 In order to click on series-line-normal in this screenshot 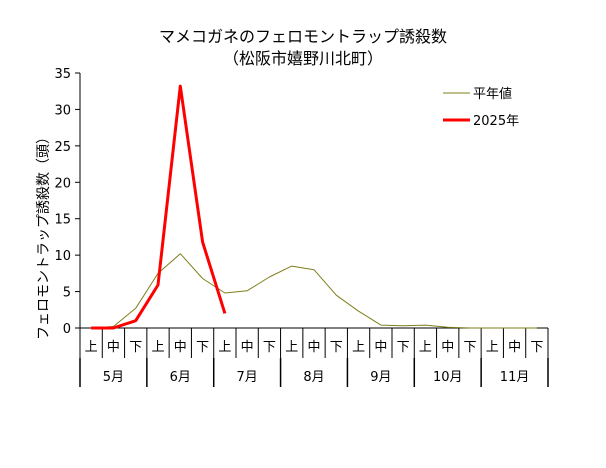, I will do `click(314, 291)`.